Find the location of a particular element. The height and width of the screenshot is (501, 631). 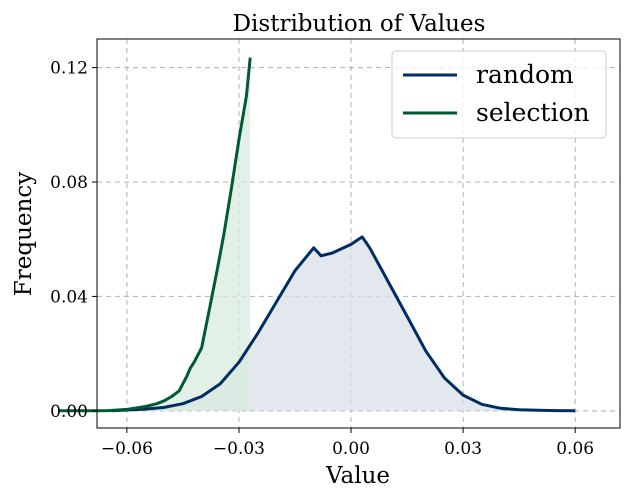

chart-title: Distribution of Values is located at coordinates (359, 24).